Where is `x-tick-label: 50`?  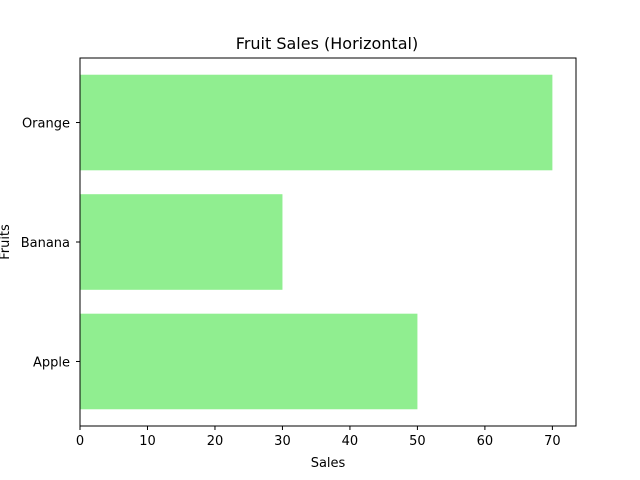 x-tick-label: 50 is located at coordinates (417, 441).